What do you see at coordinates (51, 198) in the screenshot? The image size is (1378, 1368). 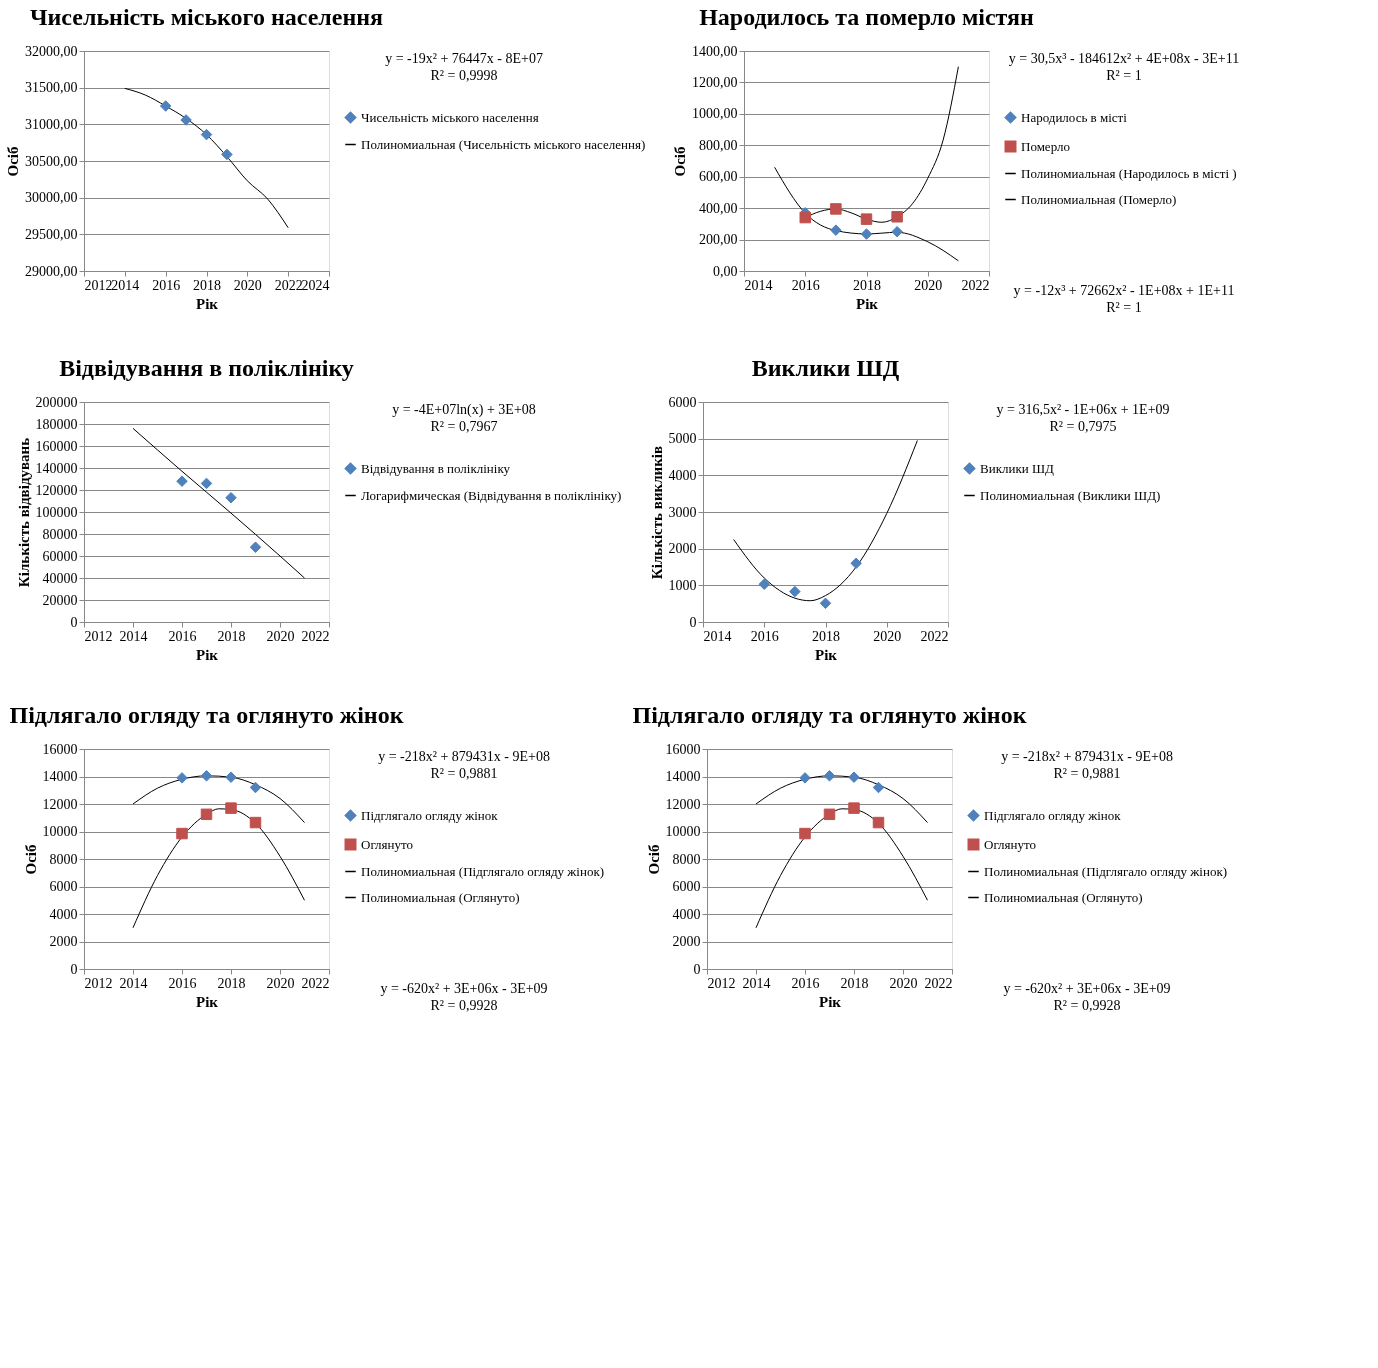 I see `y-tick-label: 30000,00` at bounding box center [51, 198].